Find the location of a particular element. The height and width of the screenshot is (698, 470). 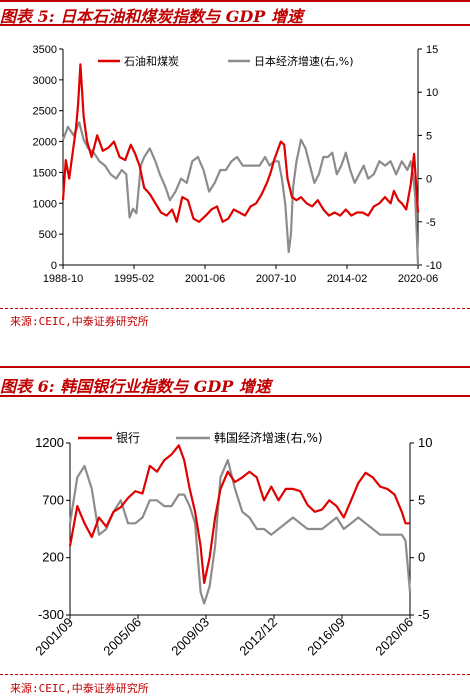

x-tick-label: 1988-10 is located at coordinates (63, 279).